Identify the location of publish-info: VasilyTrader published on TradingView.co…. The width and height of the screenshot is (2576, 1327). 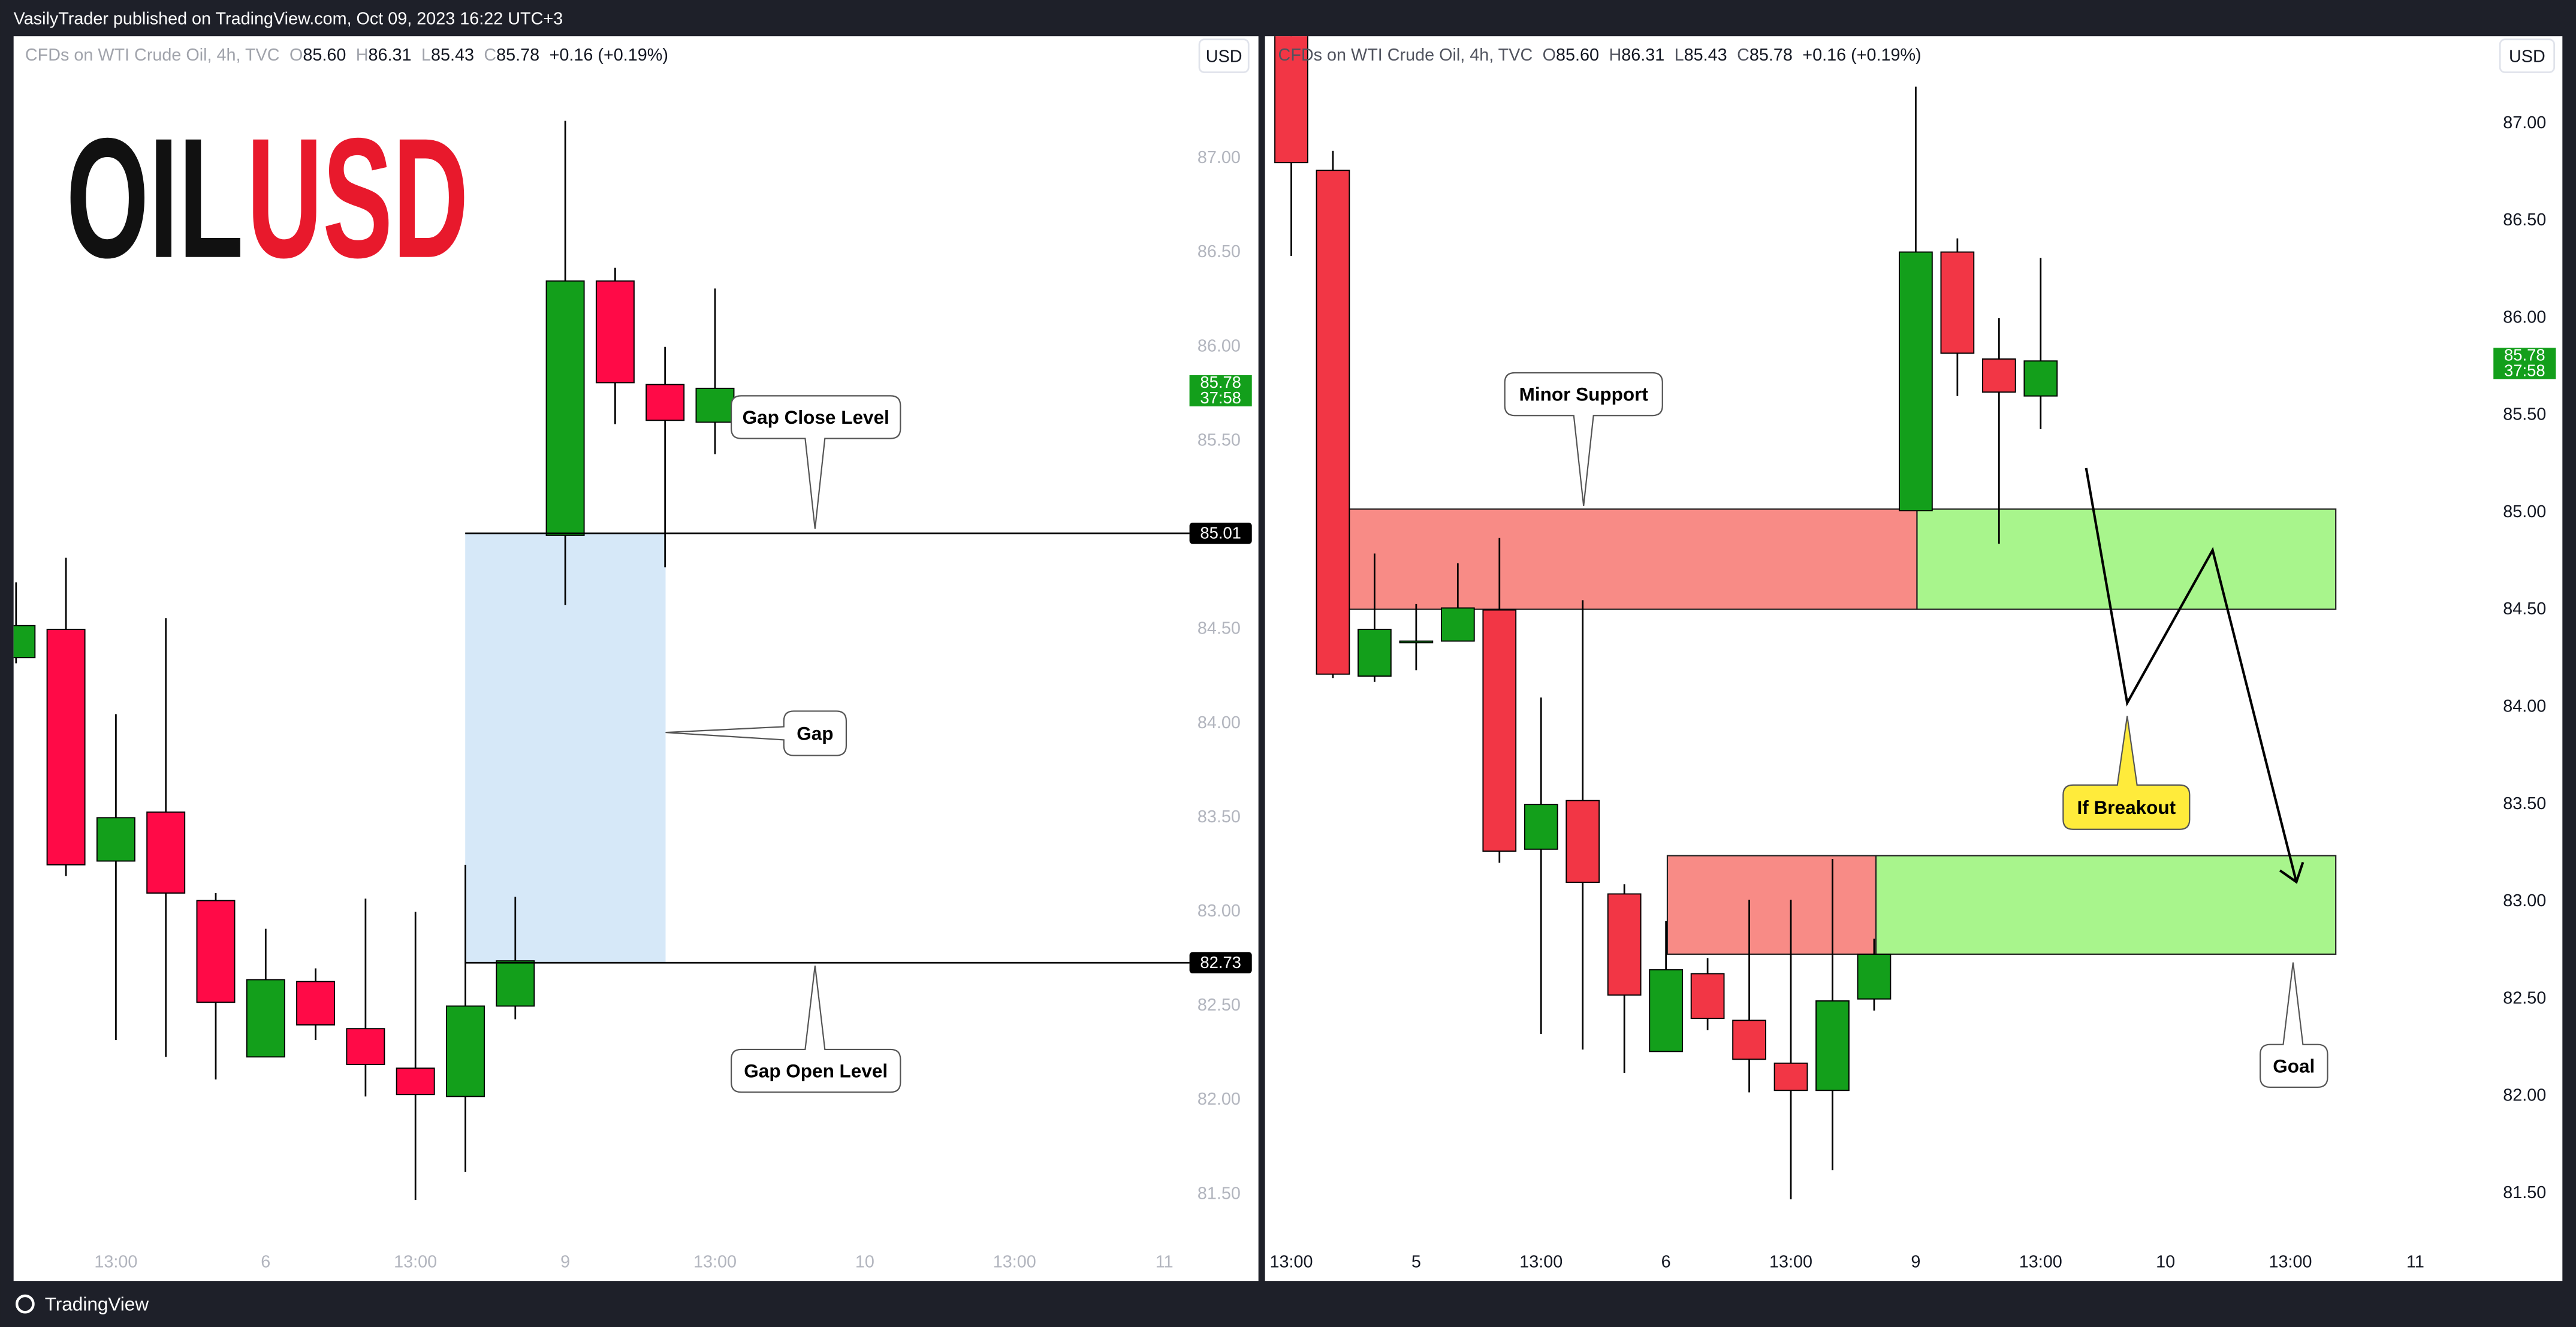
(288, 18).